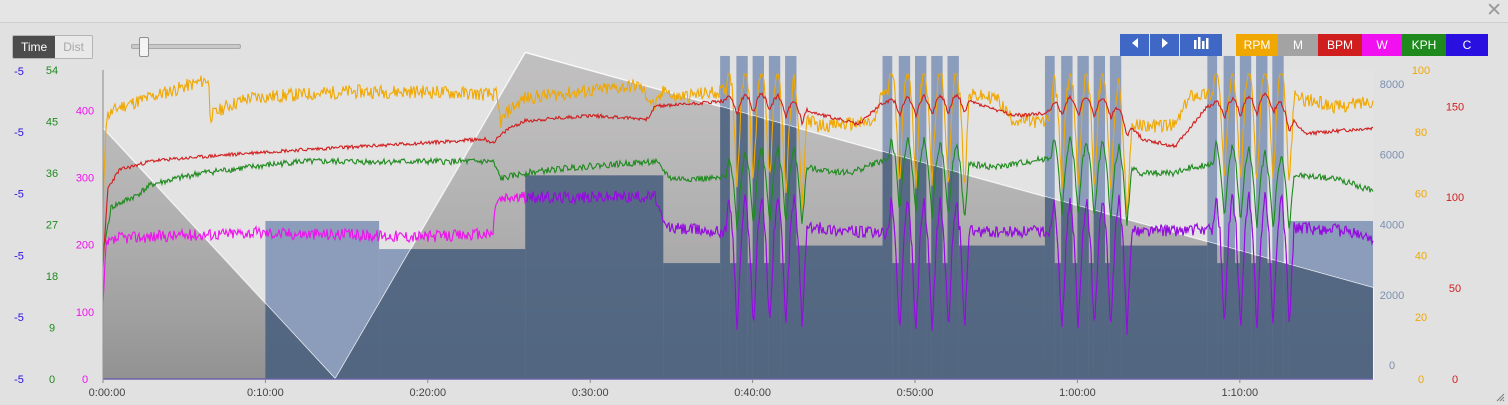 Image resolution: width=1508 pixels, height=405 pixels. I want to click on cadence-tick-label: 100, so click(1421, 71).